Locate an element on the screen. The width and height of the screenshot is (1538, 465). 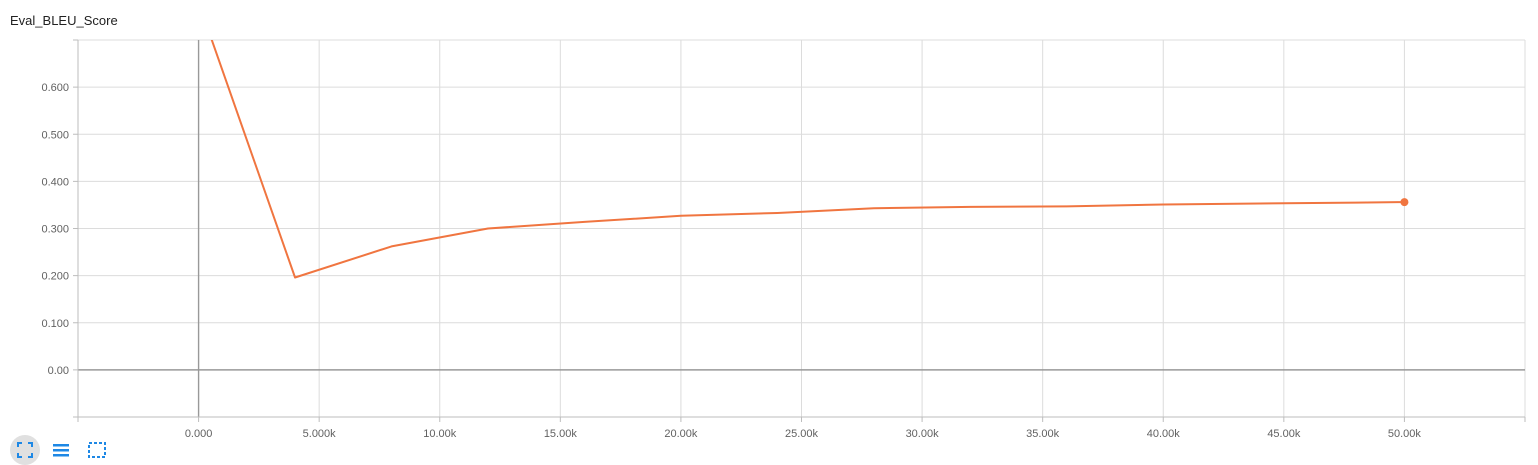
chart-title: Eval_BLEU_Score is located at coordinates (64, 20).